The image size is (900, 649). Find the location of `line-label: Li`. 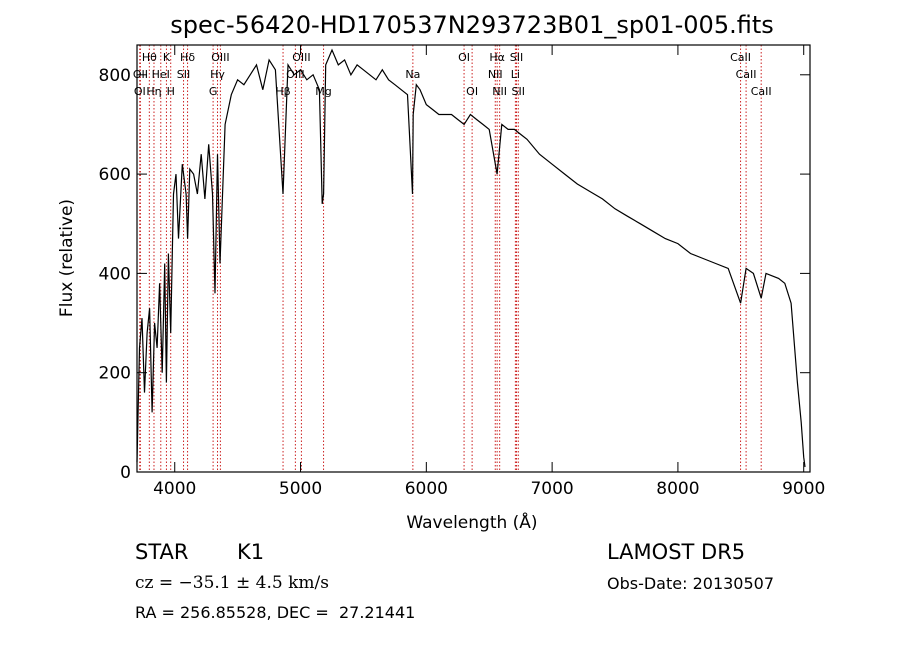

line-label: Li is located at coordinates (515, 74).